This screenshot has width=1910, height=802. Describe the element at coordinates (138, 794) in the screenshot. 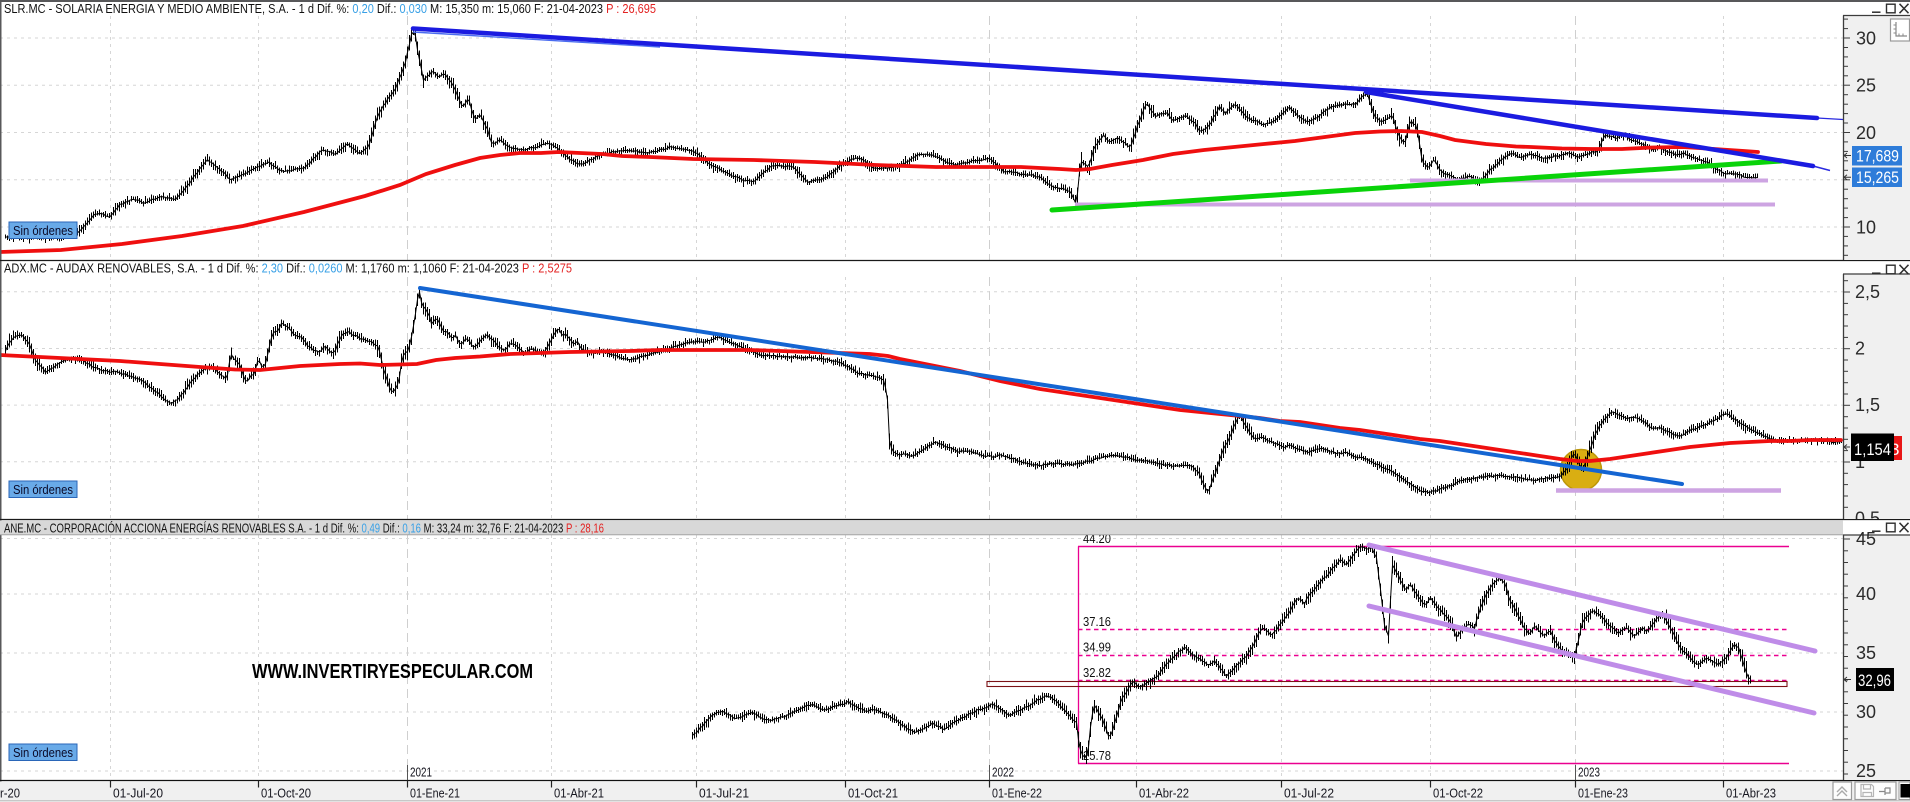

I see `svg-text: 01-Jul-20` at that location.